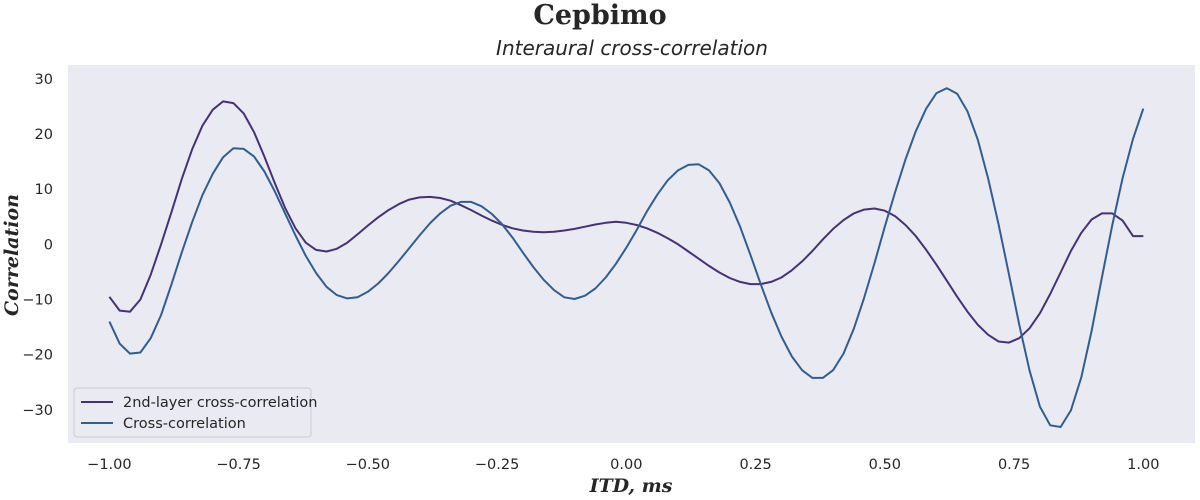  Describe the element at coordinates (44, 135) in the screenshot. I see `y-tick-label: 20` at that location.